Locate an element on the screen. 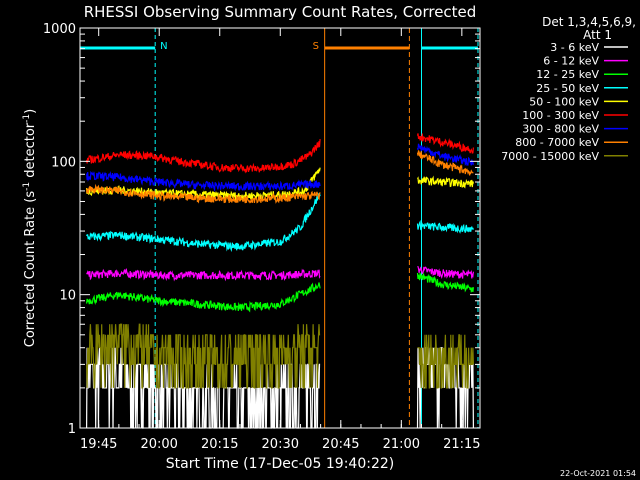 The image size is (640, 480). y-axis-label-main: Corrected Count Rate (s is located at coordinates (30, 269).